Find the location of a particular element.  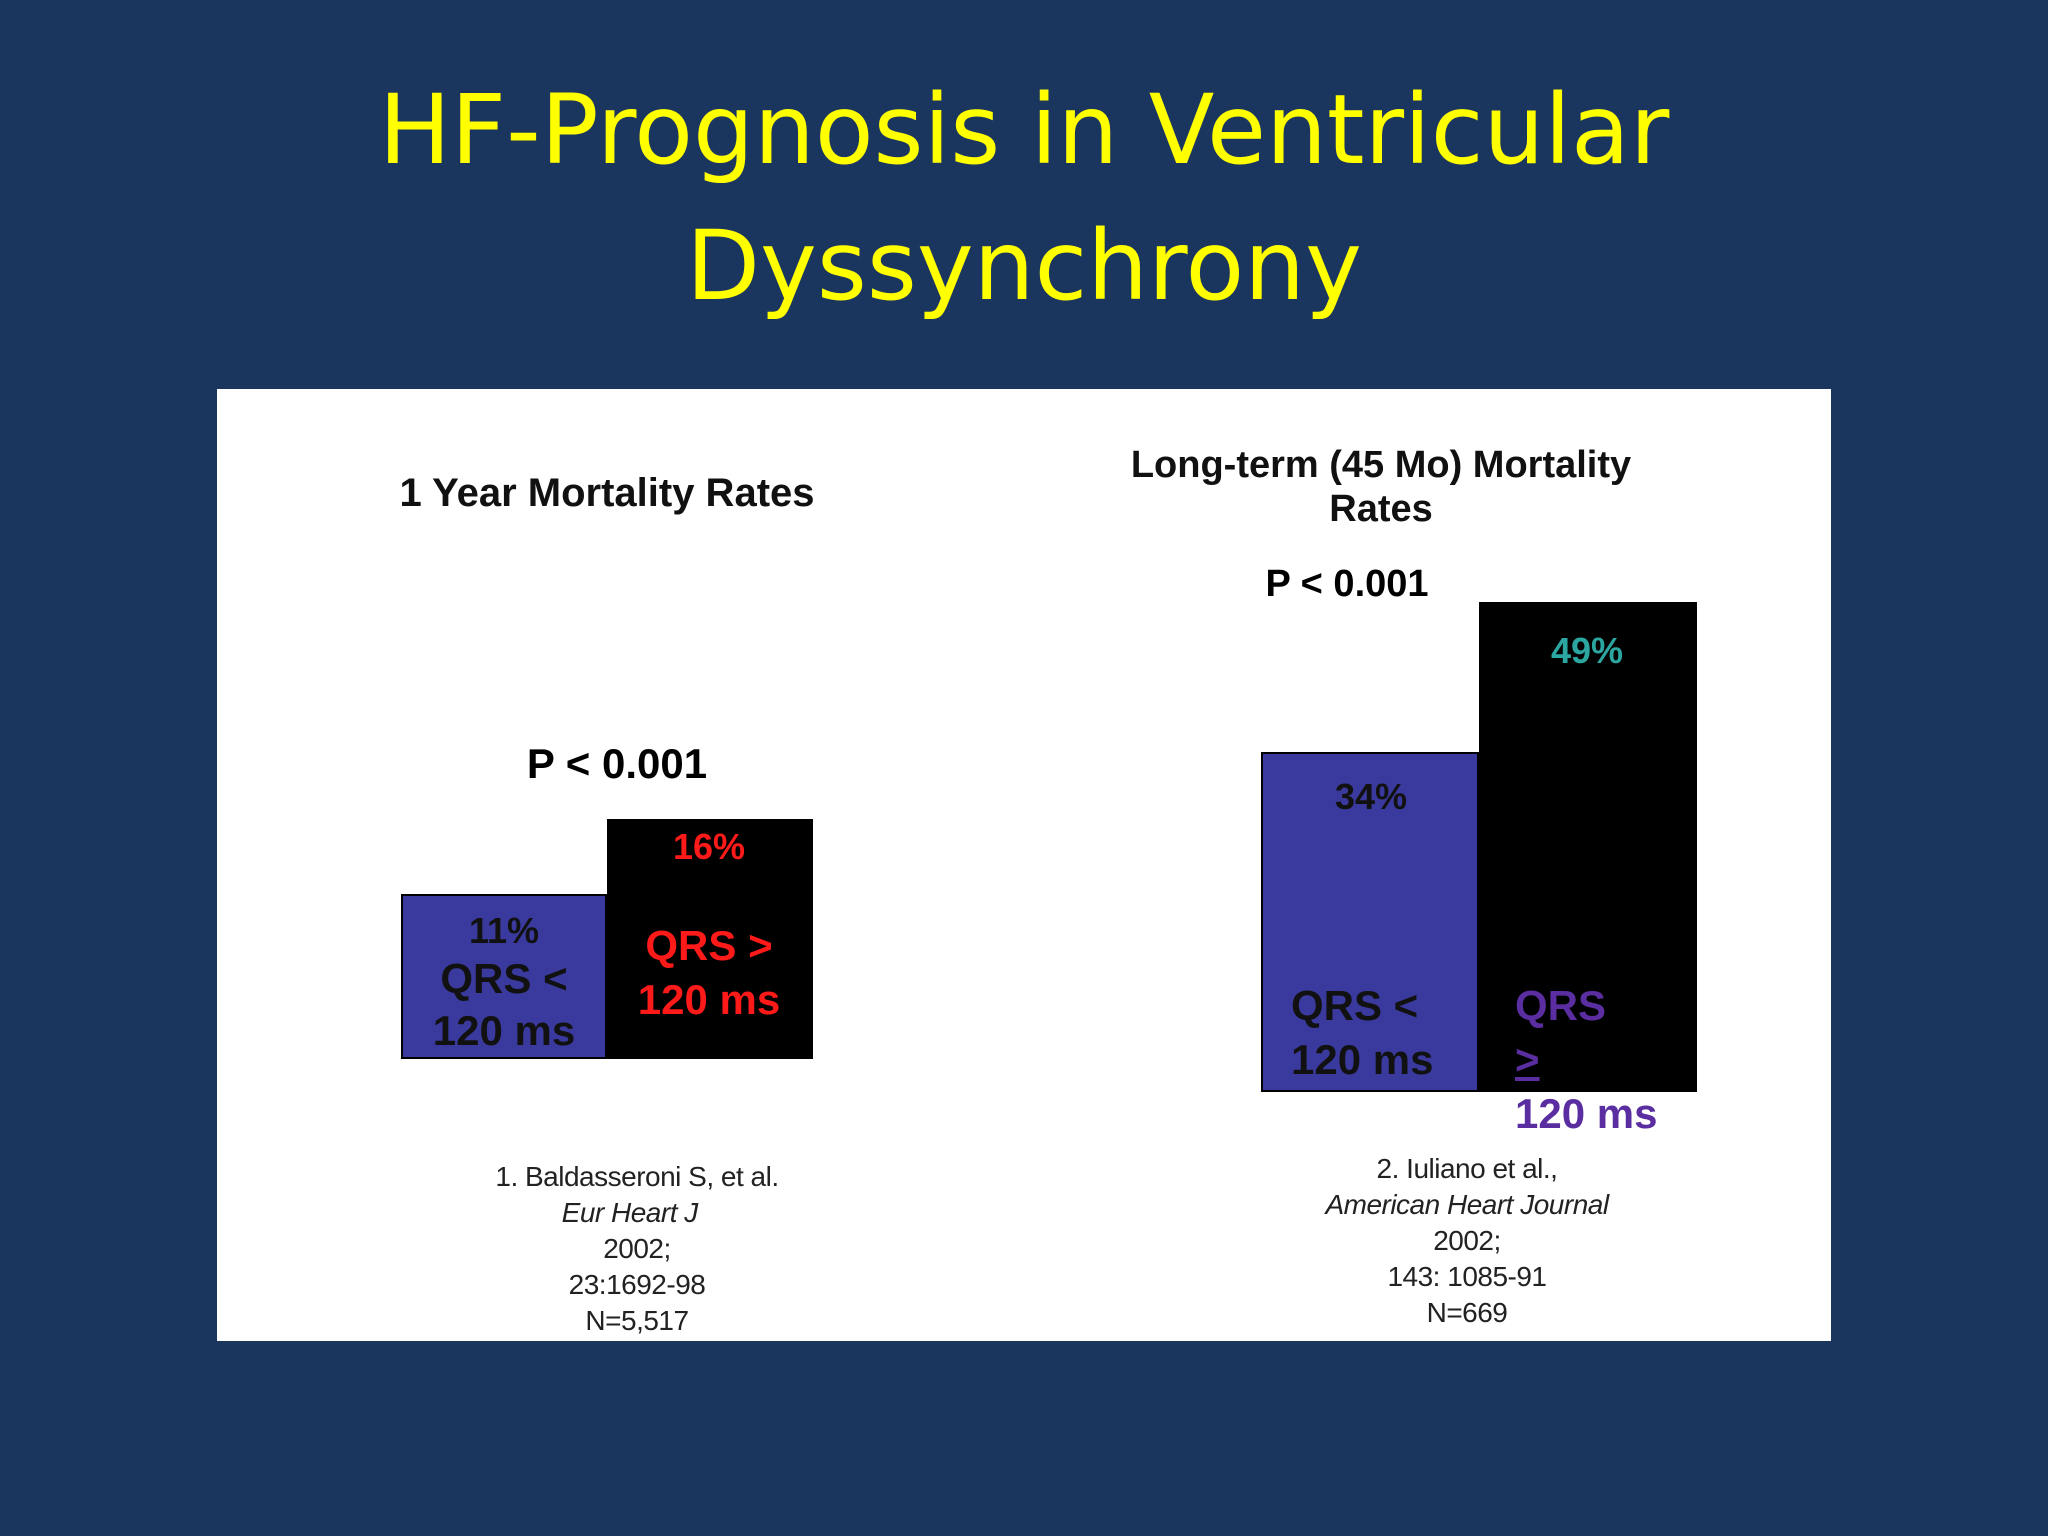

chart1-bar1-value-label: 11% is located at coordinates (504, 930).